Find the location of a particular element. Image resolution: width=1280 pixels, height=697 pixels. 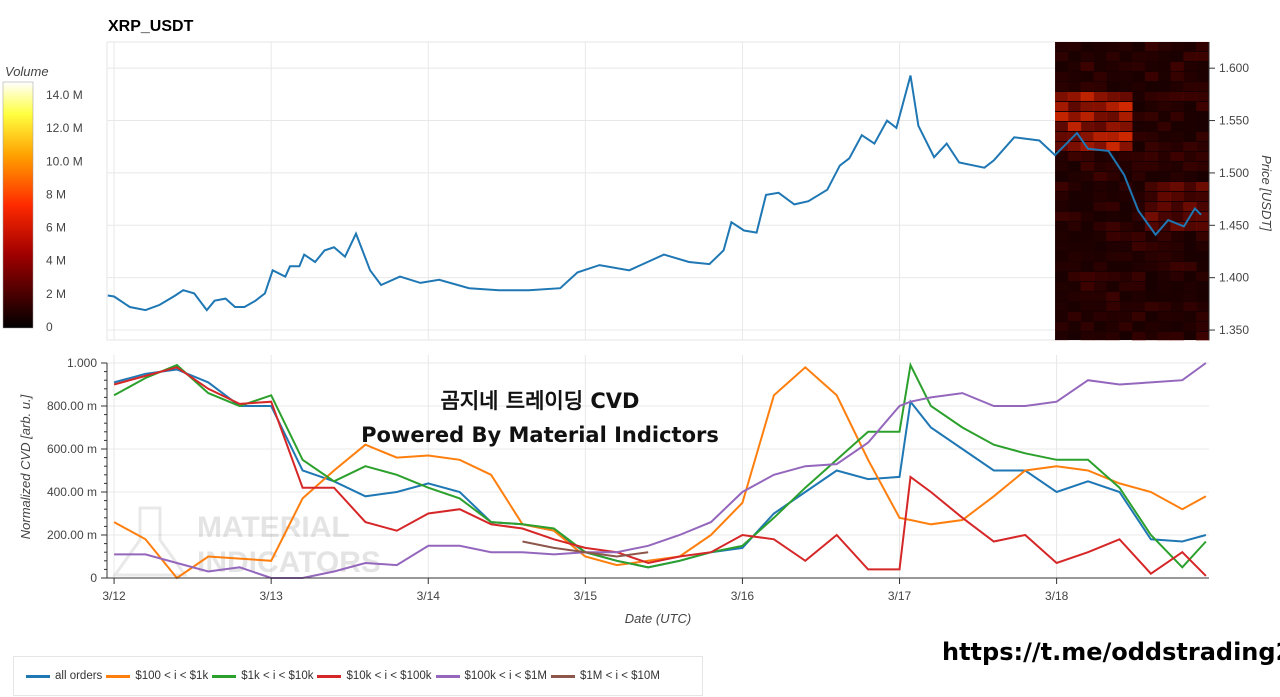

legend-item-10k-100k: $10k < i < $100k is located at coordinates (374, 676).